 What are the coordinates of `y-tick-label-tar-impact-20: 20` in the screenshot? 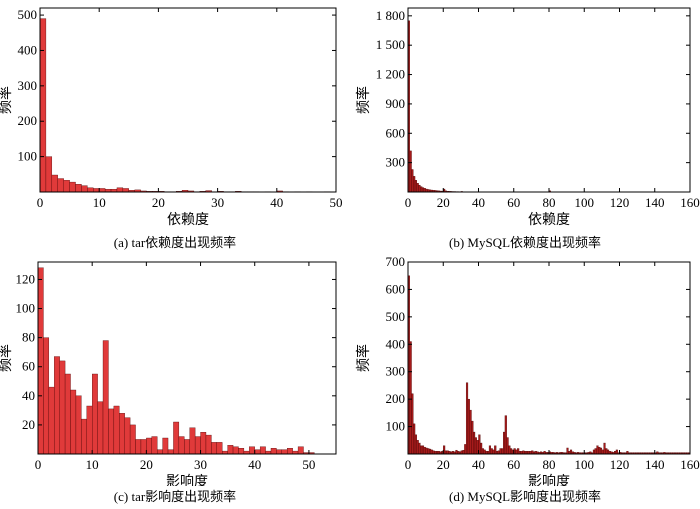 It's located at (28, 424).